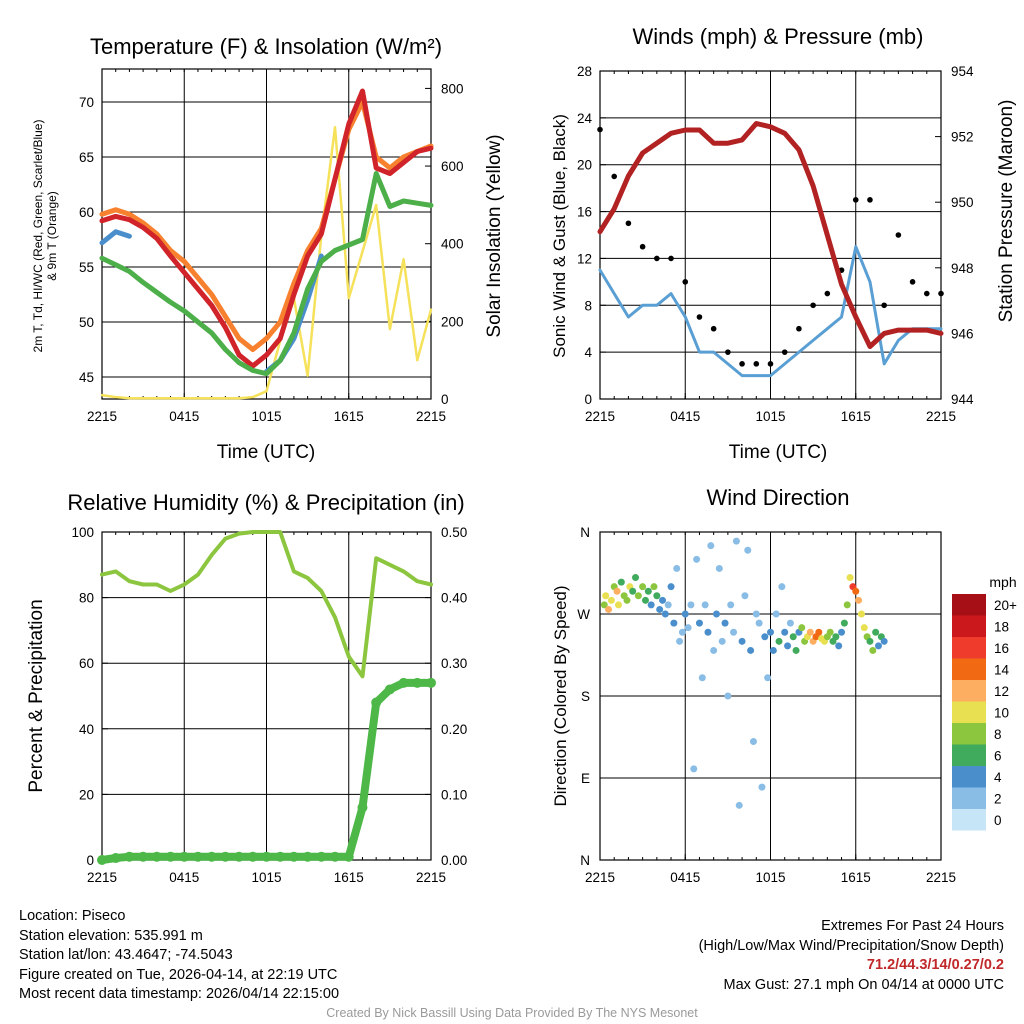 The width and height of the screenshot is (1024, 1024). I want to click on colorbar-label: 8, so click(998, 734).